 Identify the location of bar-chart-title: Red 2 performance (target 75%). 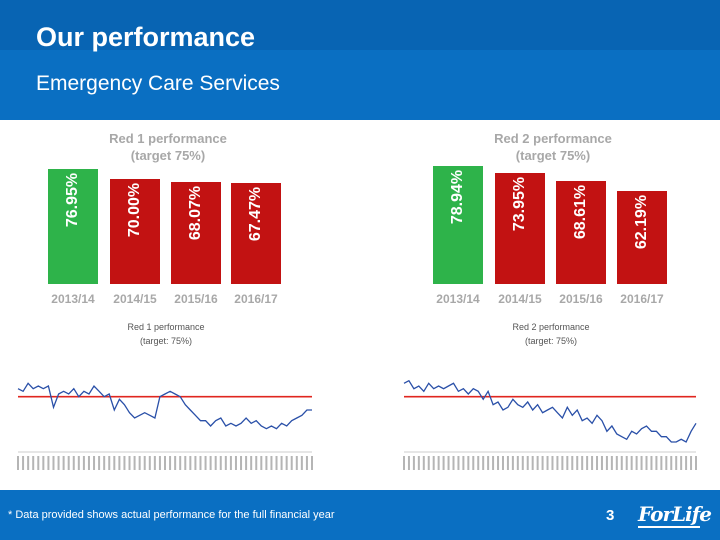
(553, 147).